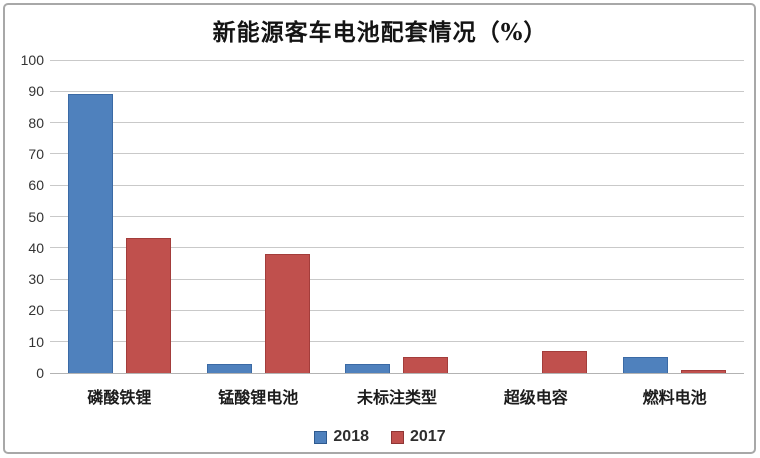 This screenshot has height=458, width=760. Describe the element at coordinates (36, 185) in the screenshot. I see `y-tick-label-60: 60` at that location.